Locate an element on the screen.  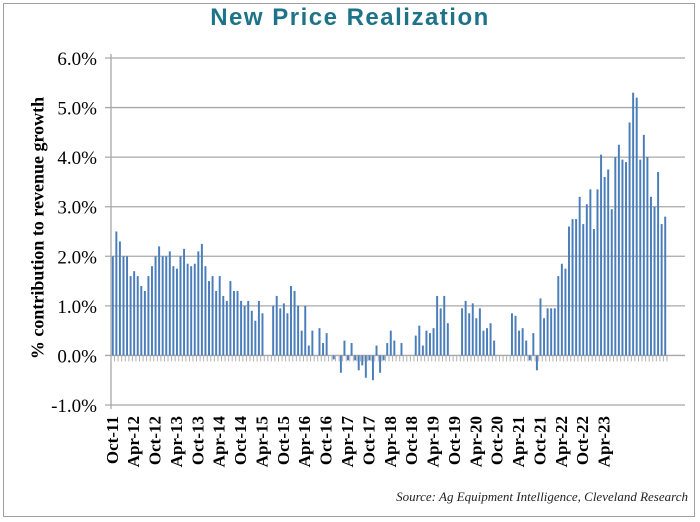
x-tick-label: Apr-13 is located at coordinates (176, 441).